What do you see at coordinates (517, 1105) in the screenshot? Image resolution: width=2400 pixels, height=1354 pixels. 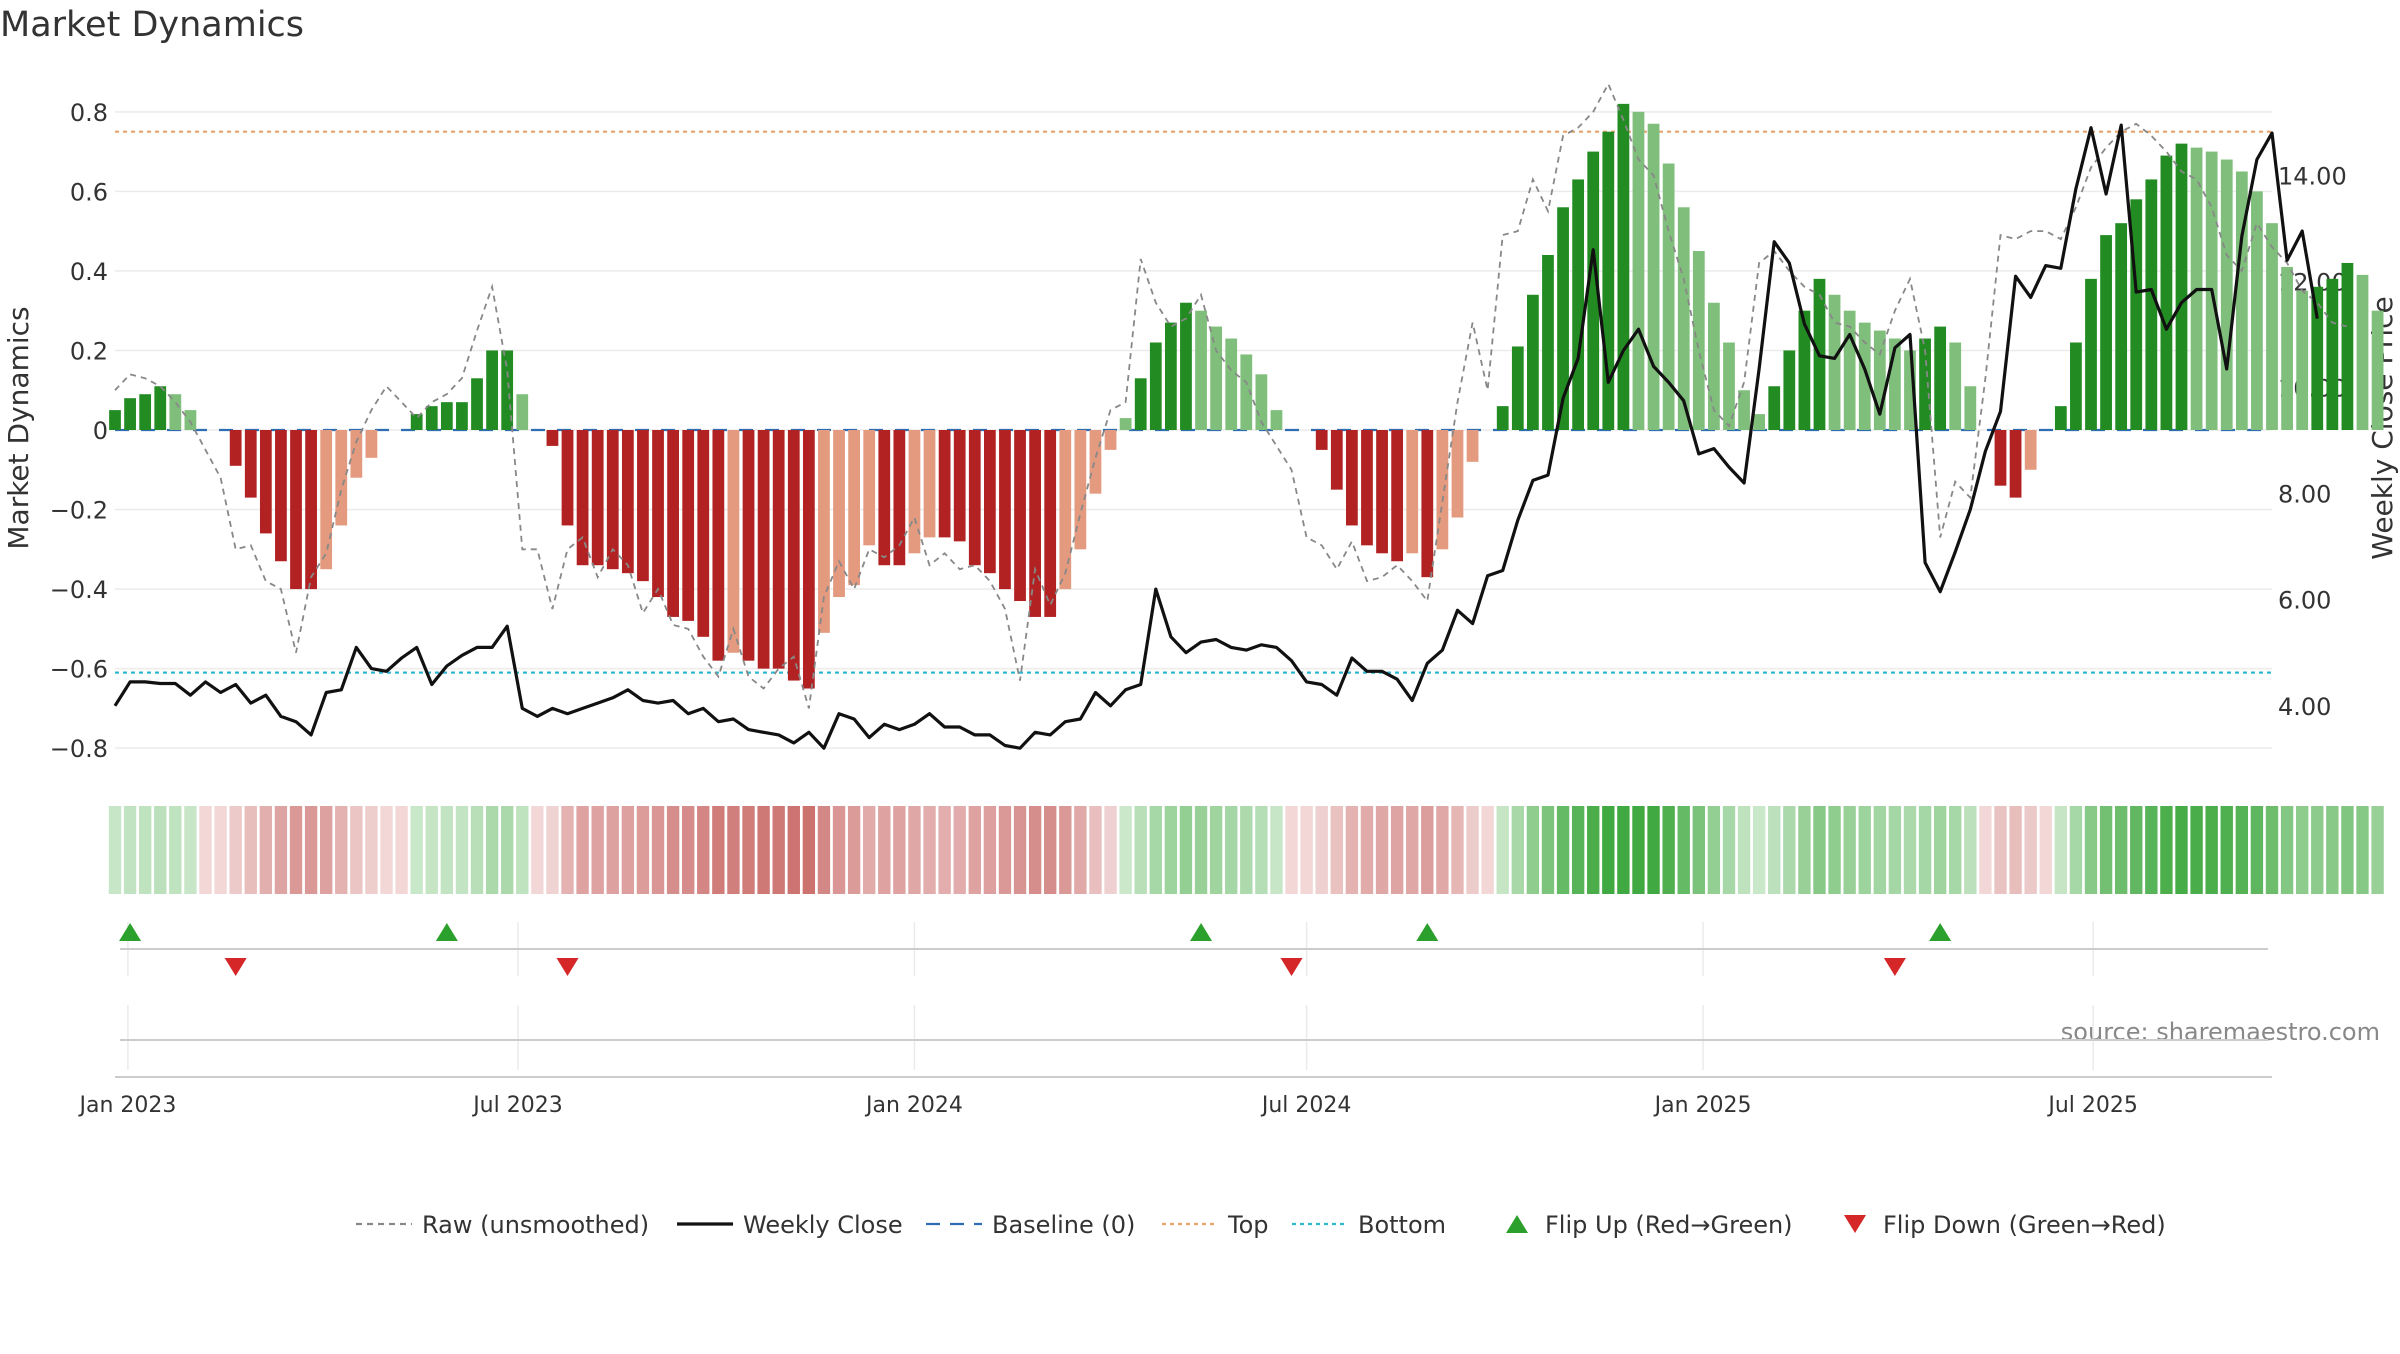 I see `x-tick-label: Jul 2023` at bounding box center [517, 1105].